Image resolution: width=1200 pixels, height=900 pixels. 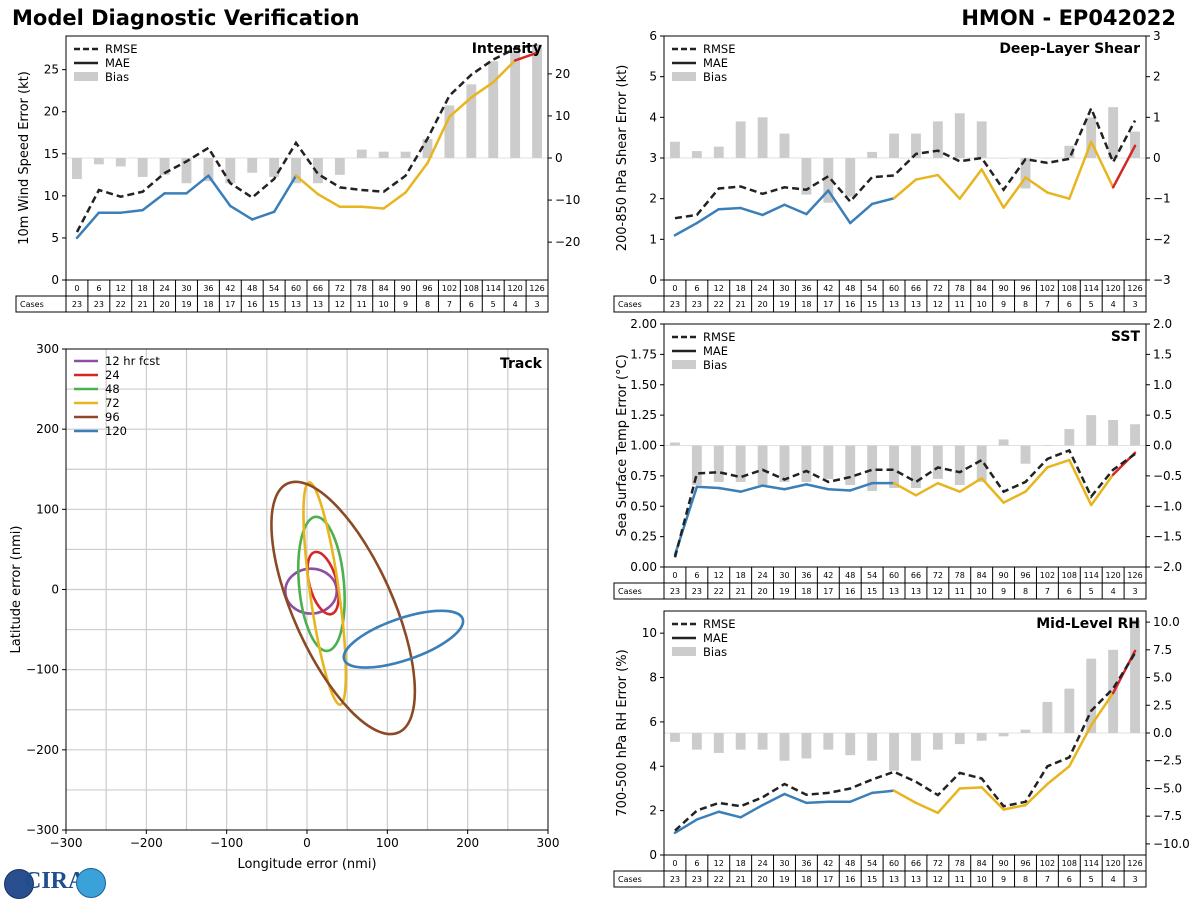 What do you see at coordinates (806, 304) in the screenshot?
I see `case-count: 18` at bounding box center [806, 304].